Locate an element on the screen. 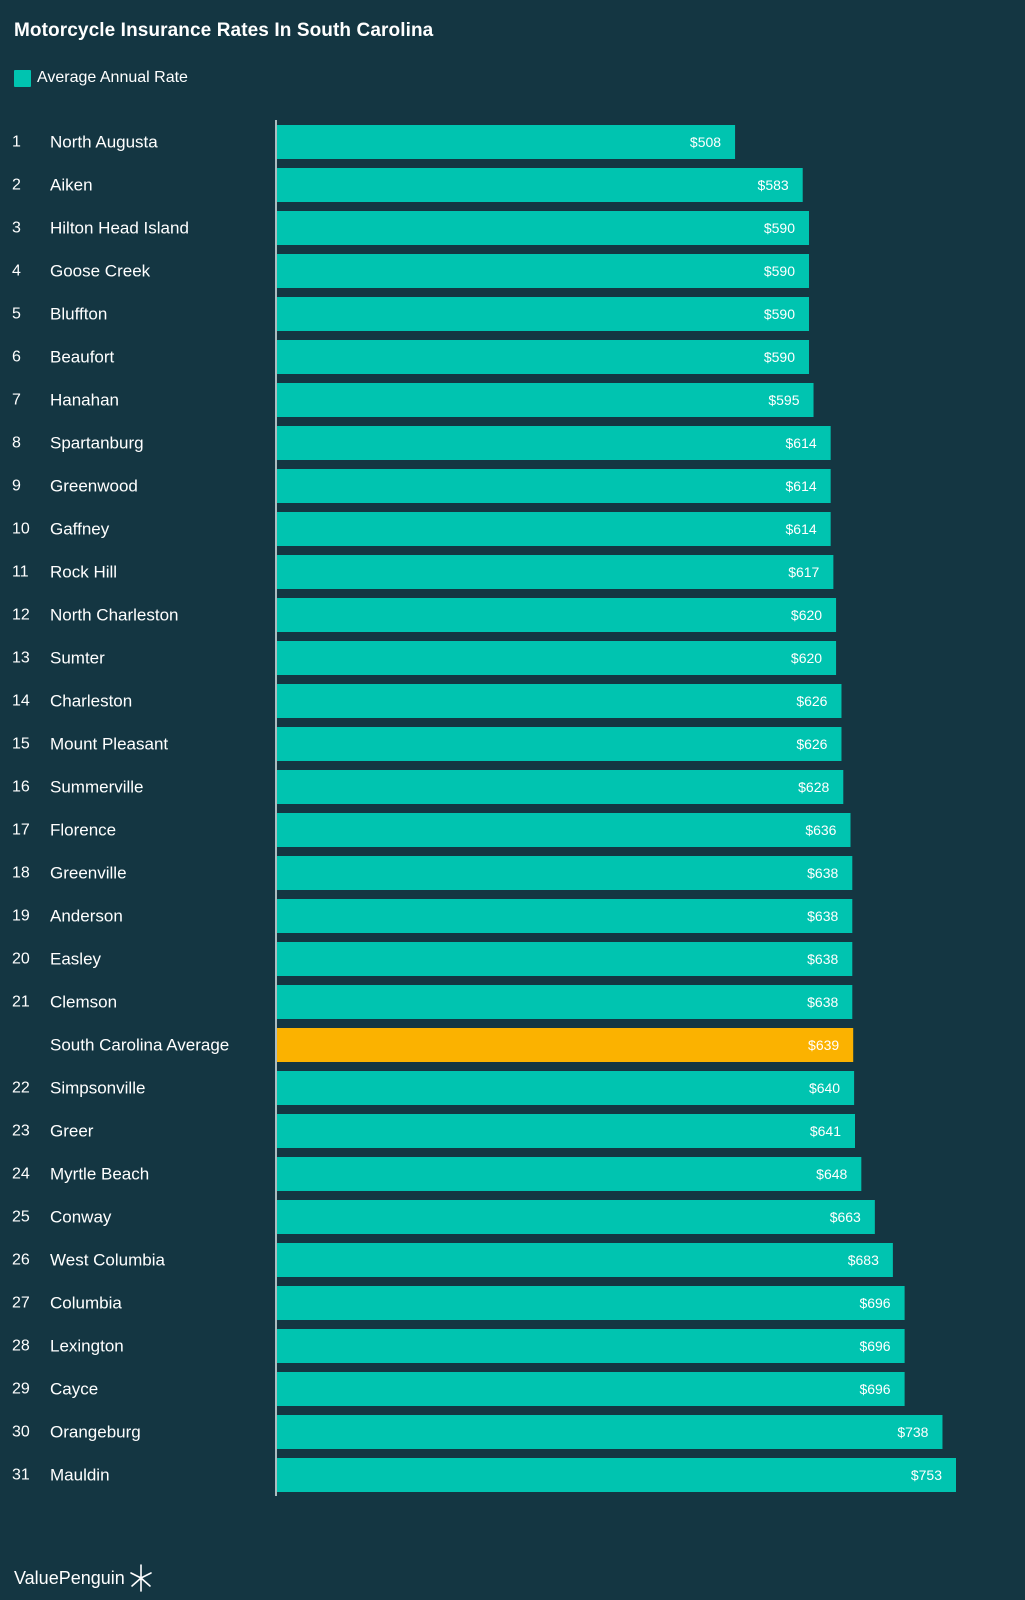 This screenshot has width=1025, height=1600. rank-label: 29 is located at coordinates (21, 1389).